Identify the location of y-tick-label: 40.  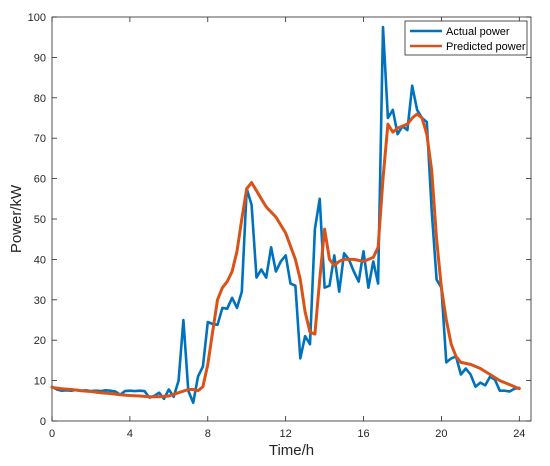
(40, 260).